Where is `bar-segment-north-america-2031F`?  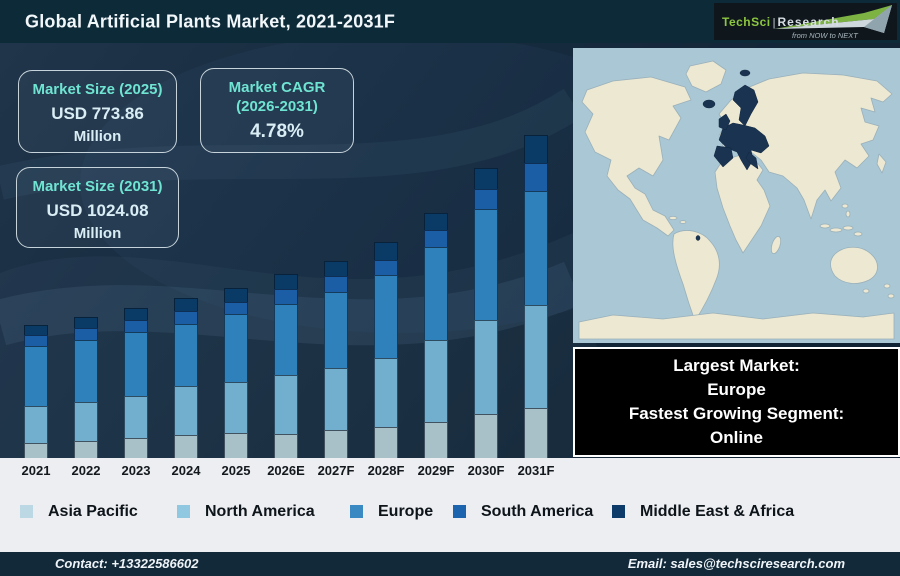
bar-segment-north-america-2031F is located at coordinates (536, 356).